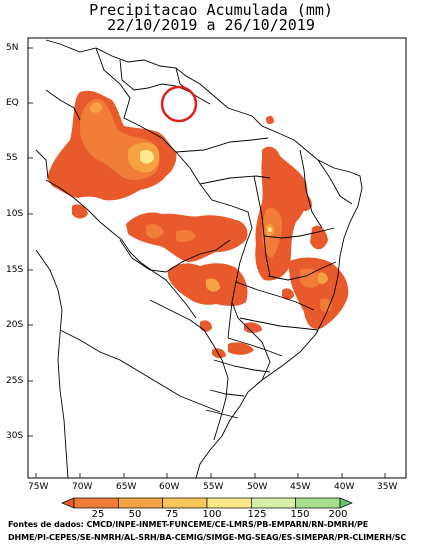  Describe the element at coordinates (15, 381) in the screenshot. I see `lat-label: 25S` at that location.